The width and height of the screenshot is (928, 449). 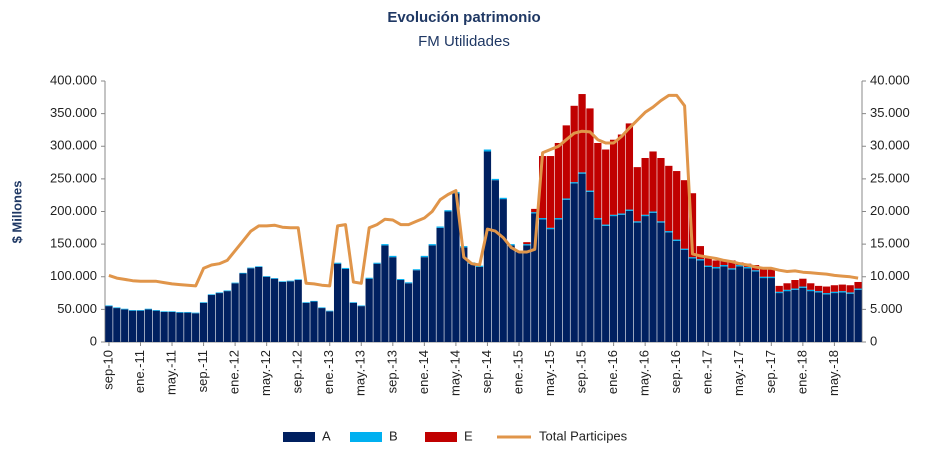 I want to click on x-tick-label: ene.-11, so click(x=139, y=371).